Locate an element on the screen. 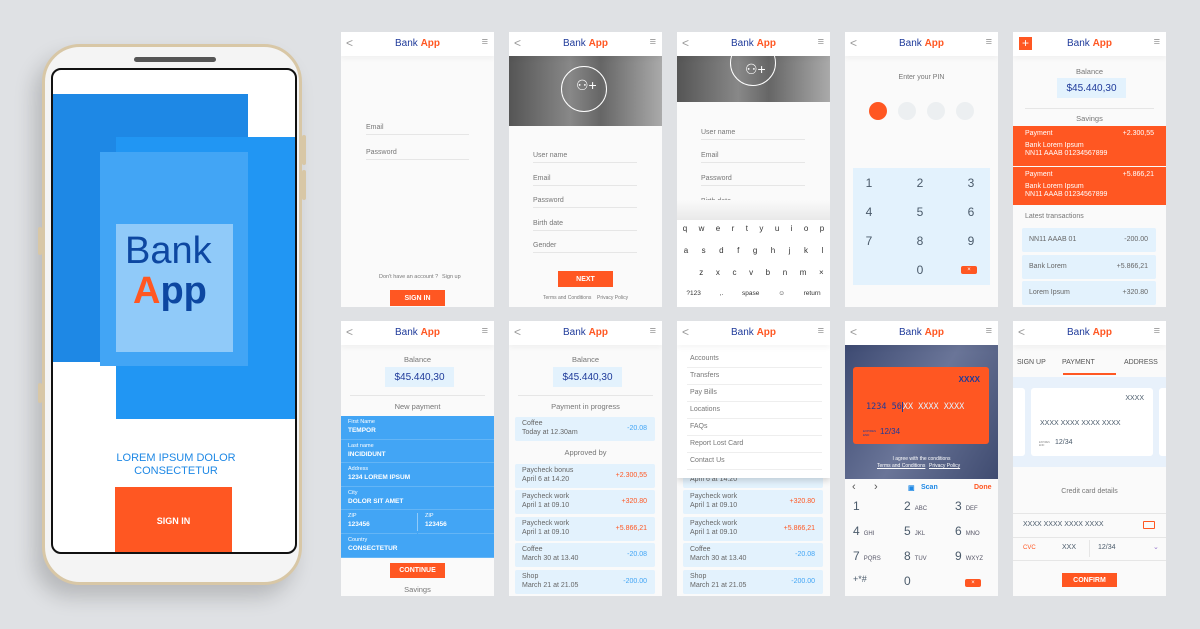 Image resolution: width=1200 pixels, height=629 pixels. input-label: Birth date is located at coordinates (548, 223).